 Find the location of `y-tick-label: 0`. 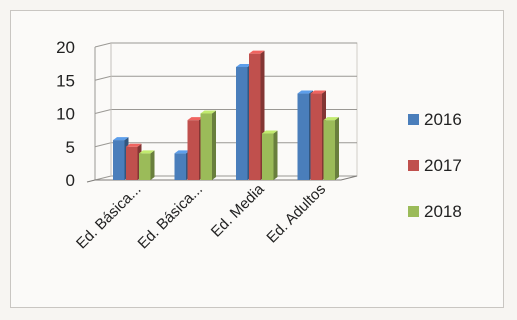

y-tick-label: 0 is located at coordinates (70, 180).